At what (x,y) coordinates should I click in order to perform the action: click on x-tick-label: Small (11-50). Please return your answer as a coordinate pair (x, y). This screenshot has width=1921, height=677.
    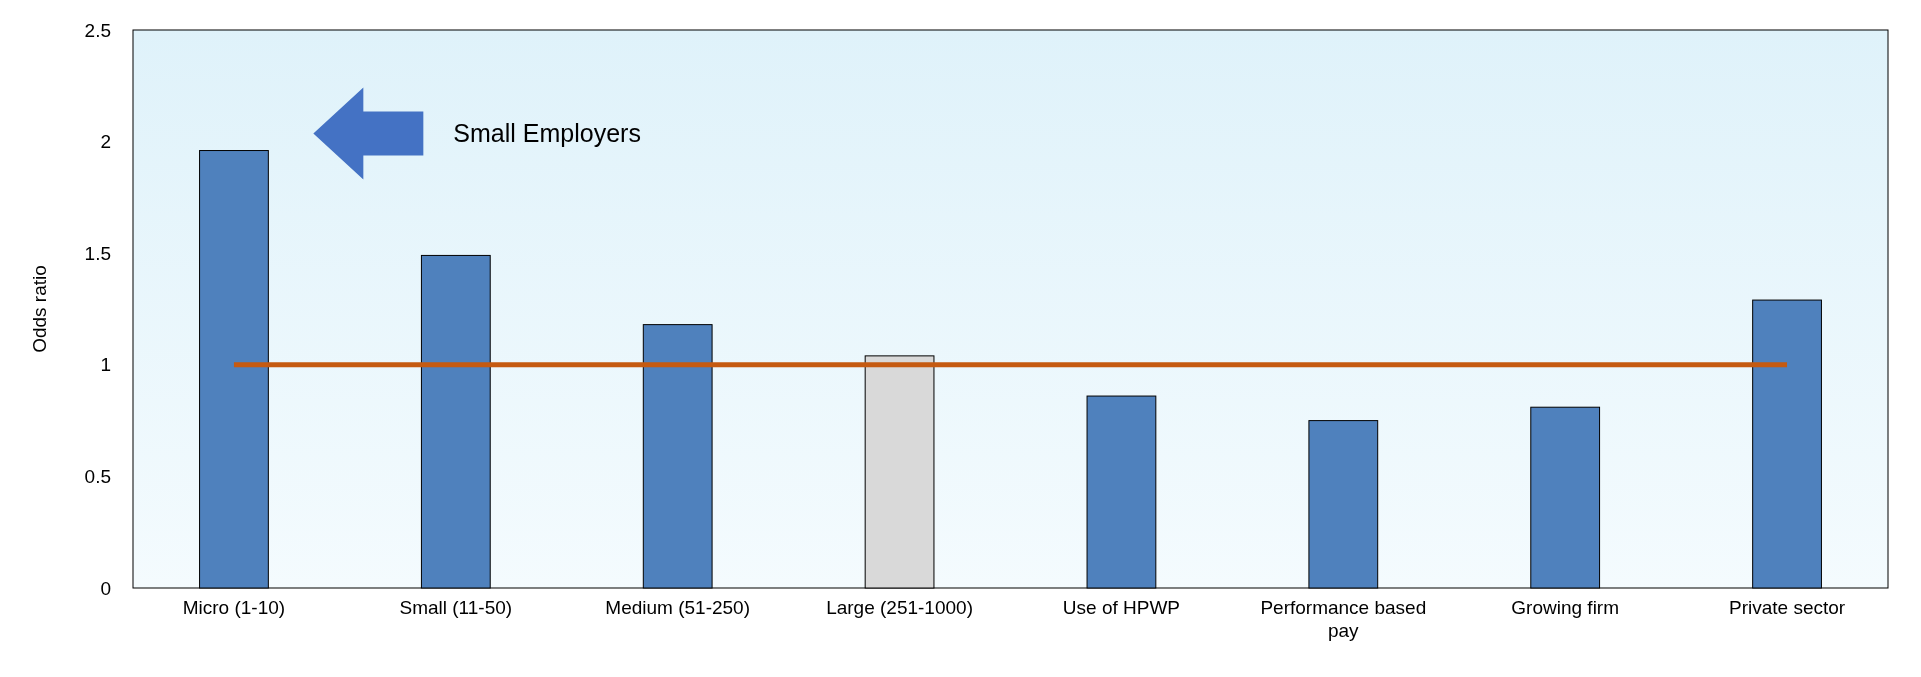
    Looking at the image, I should click on (456, 607).